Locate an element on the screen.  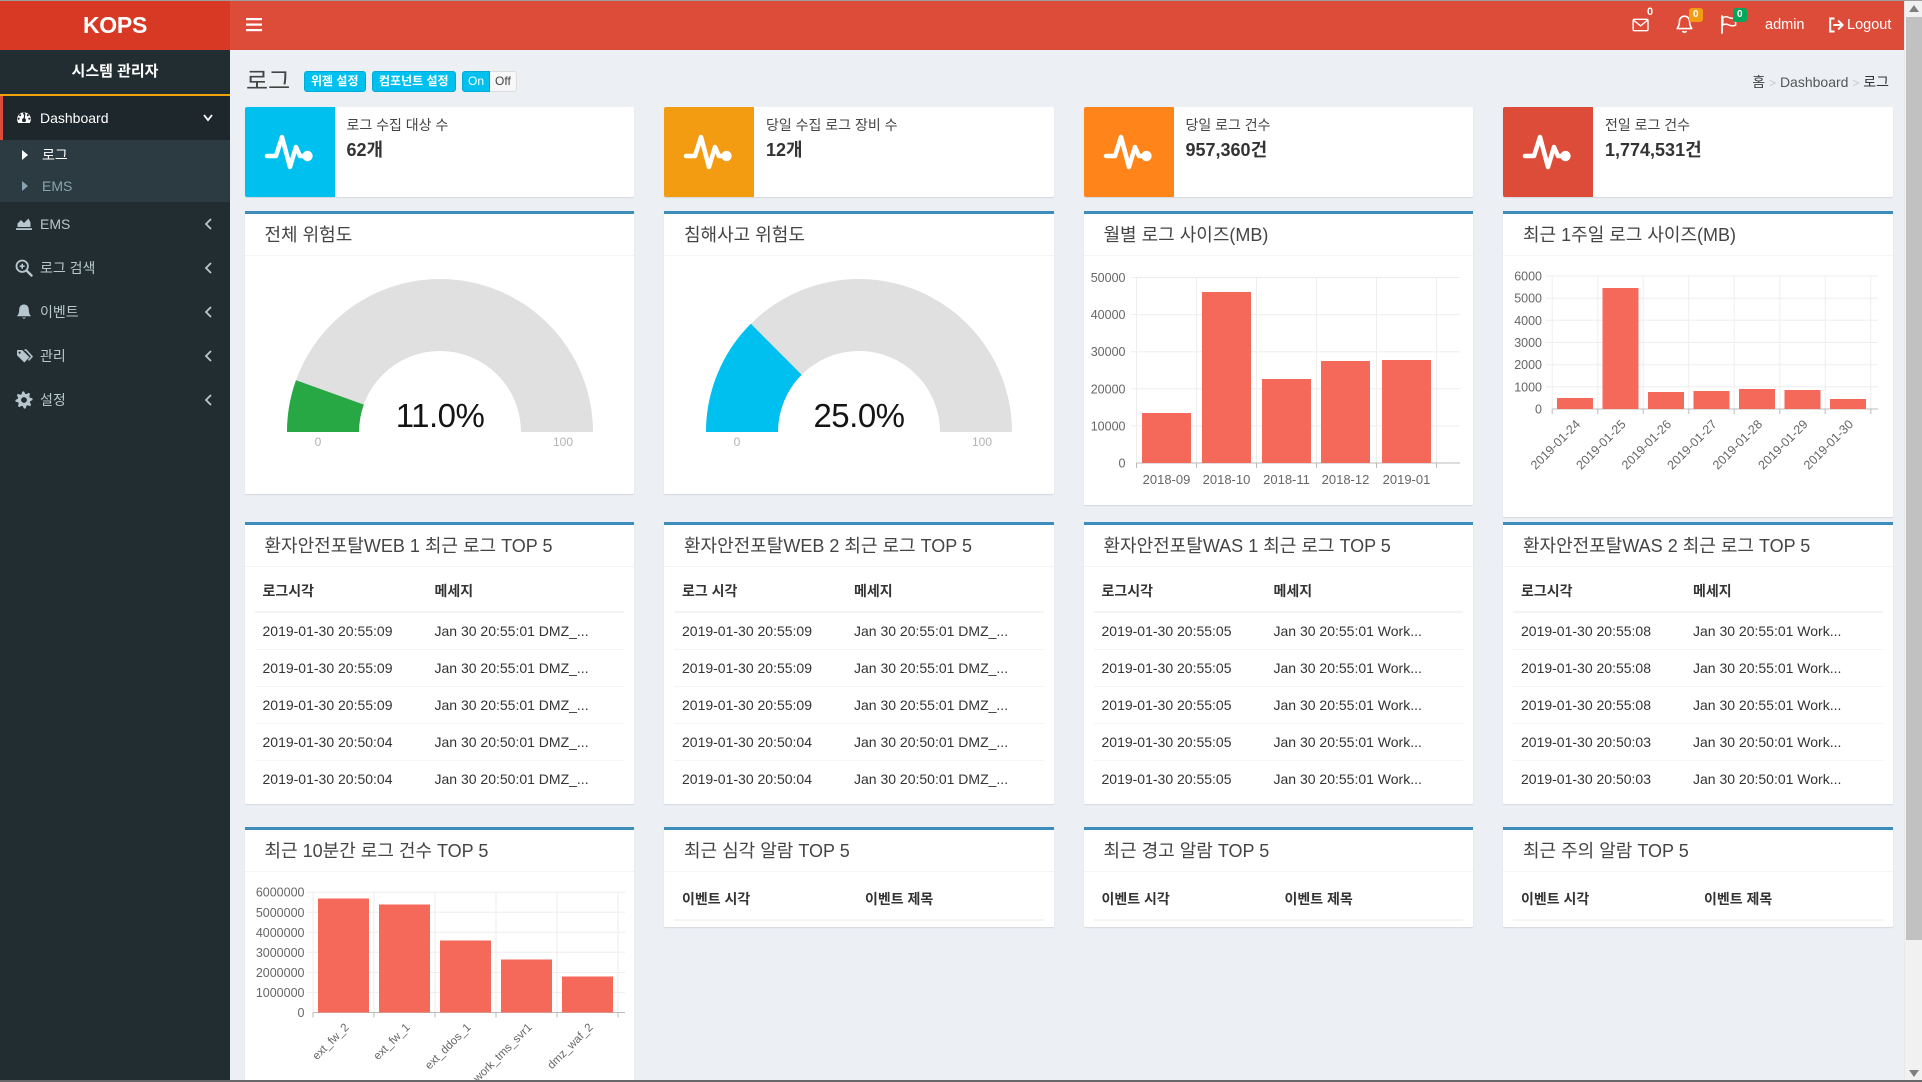
svg-text: 25.0% is located at coordinates (858, 415).